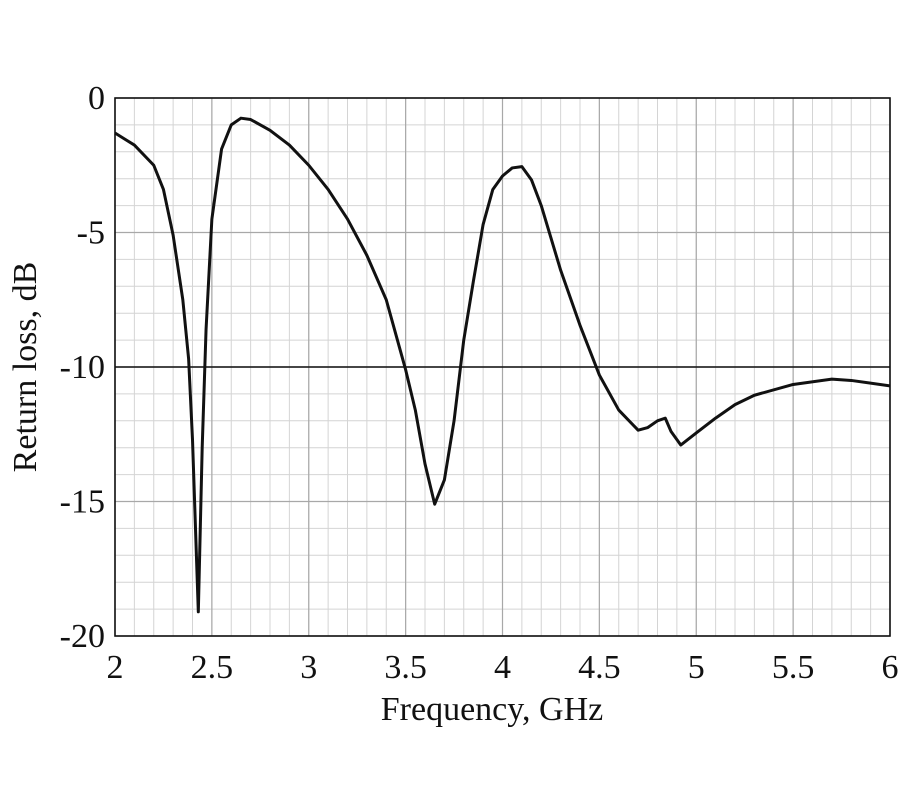  Describe the element at coordinates (115, 667) in the screenshot. I see `x-tick-label: 2` at that location.